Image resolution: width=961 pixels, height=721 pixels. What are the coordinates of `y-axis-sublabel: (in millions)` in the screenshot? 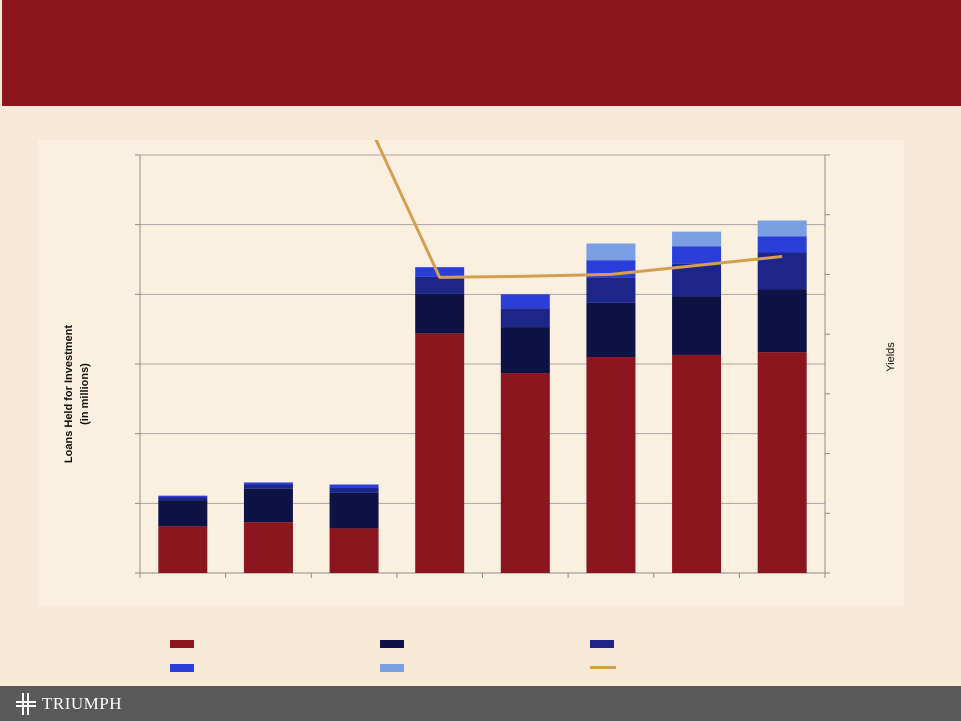 It's located at (85, 394).